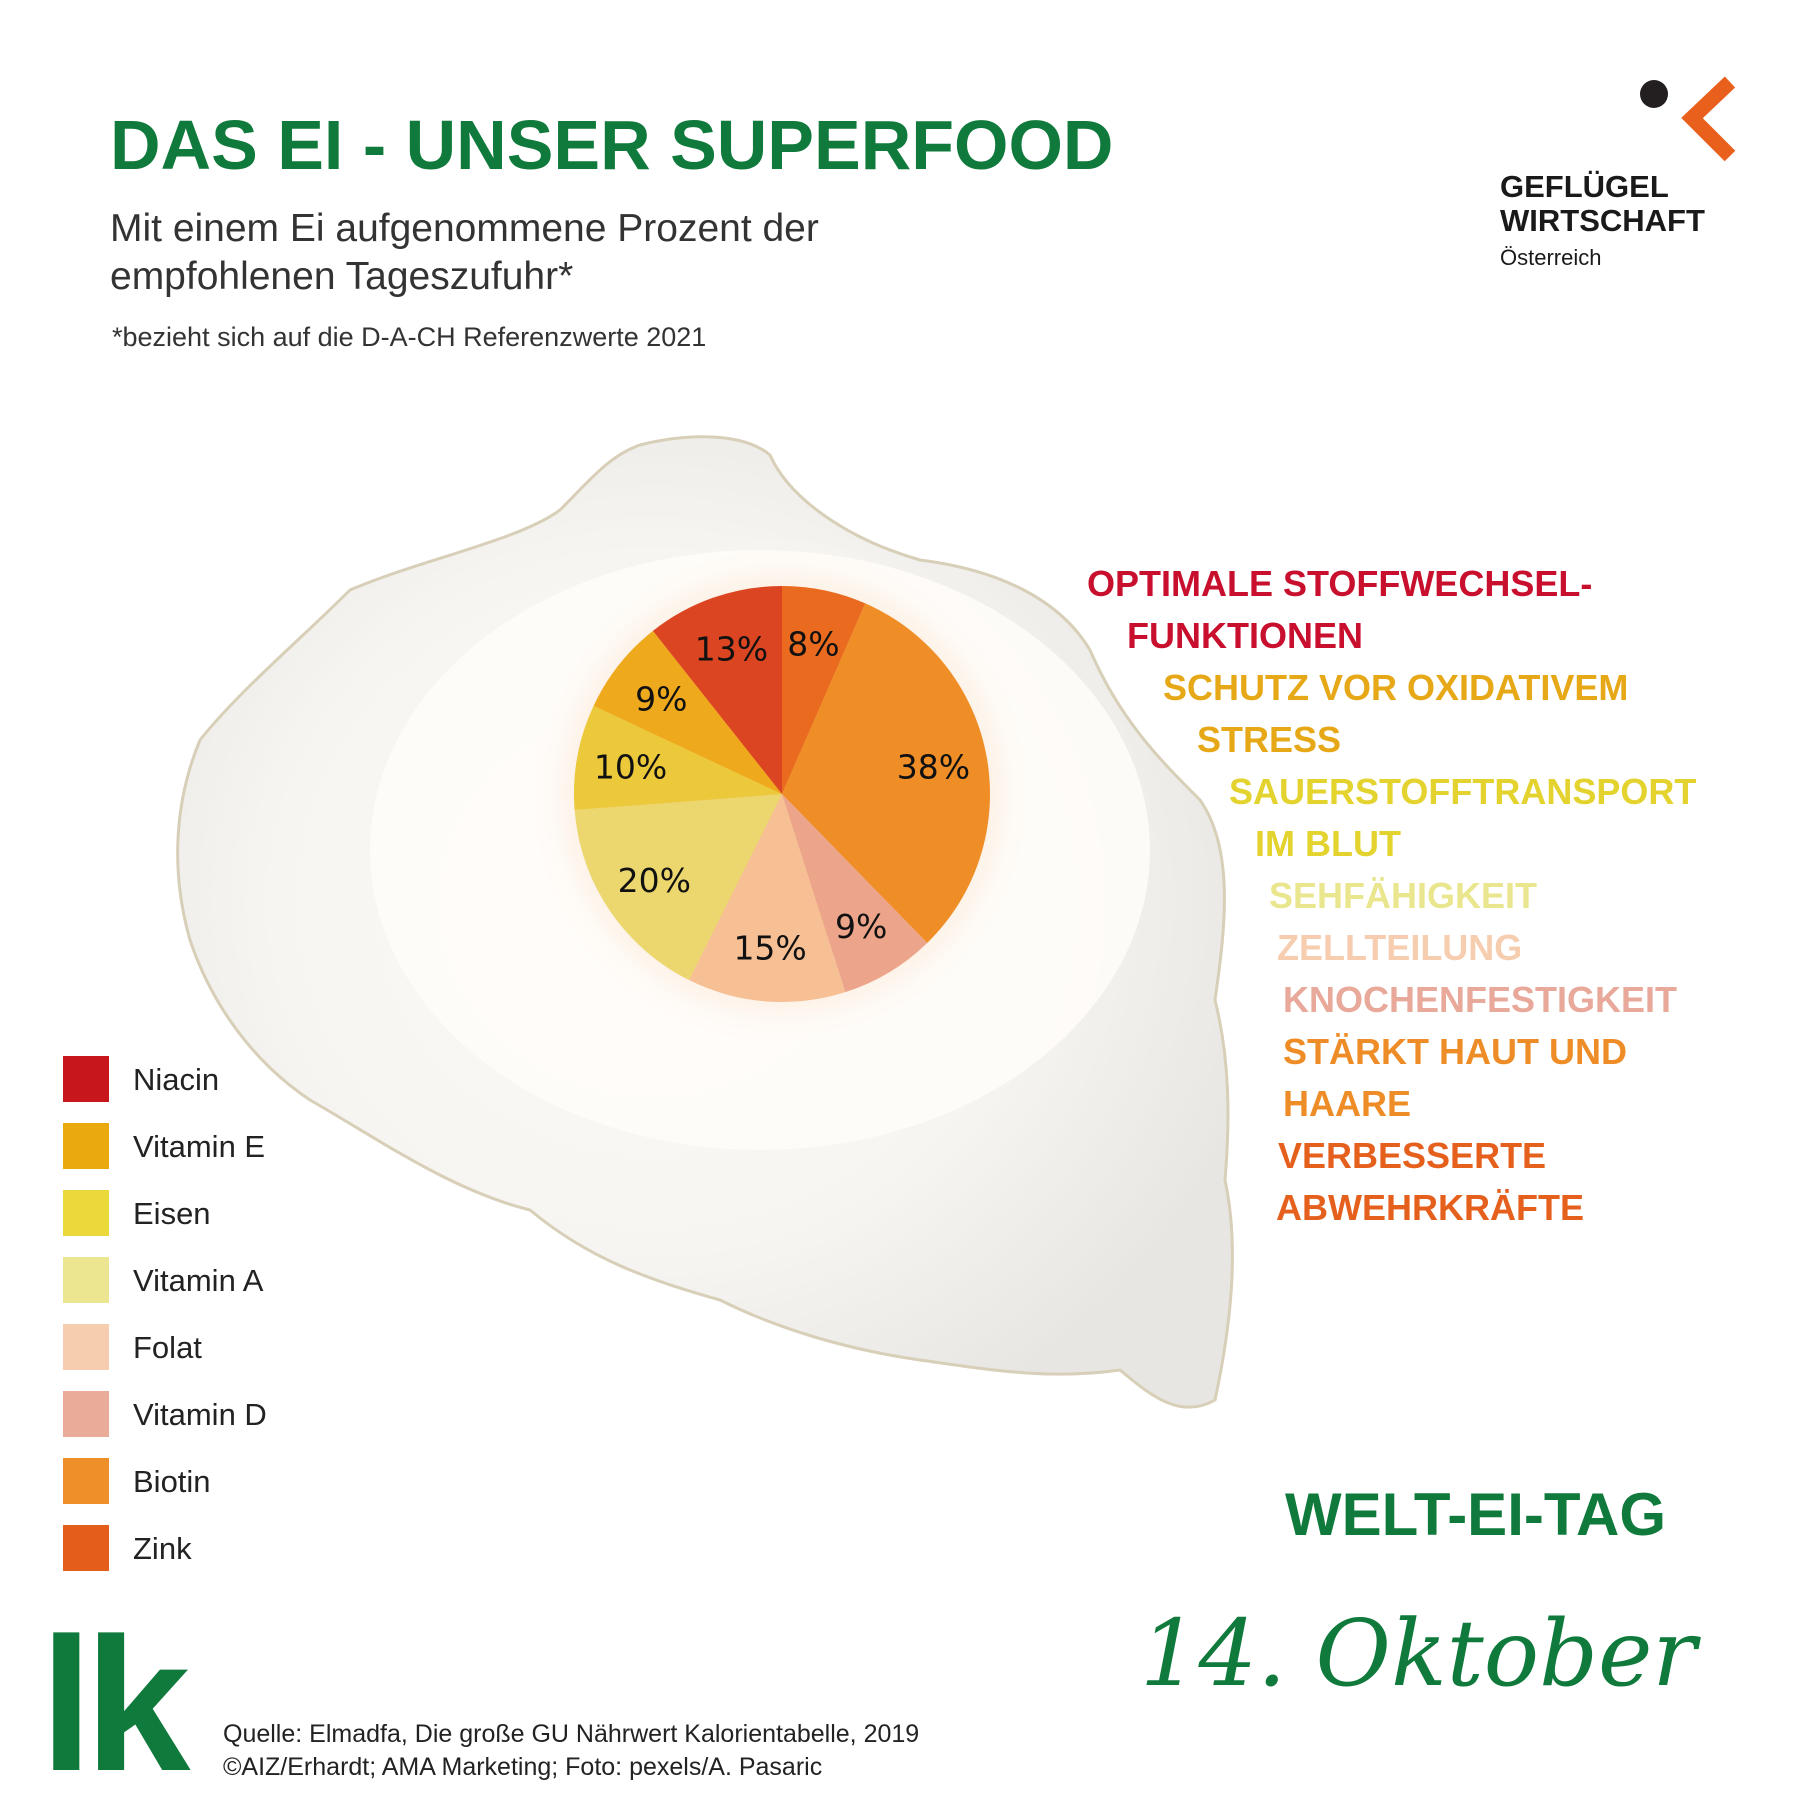  I want to click on logo-line2: WIRTSCHAFT, so click(1602, 220).